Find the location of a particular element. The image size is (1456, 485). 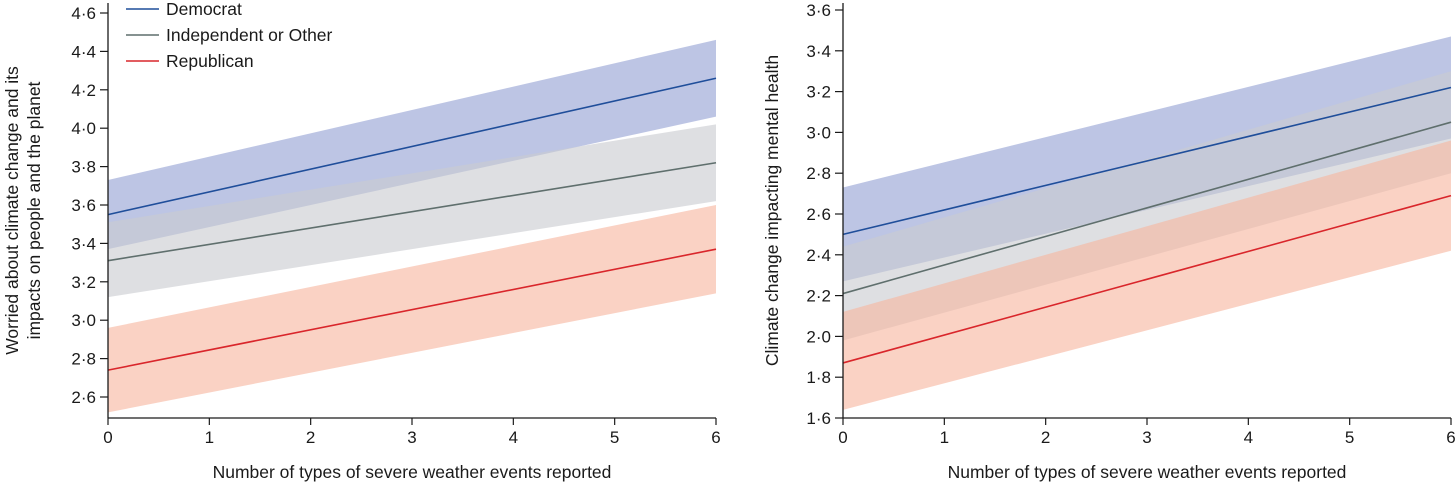

y-tick-label: 4·6 is located at coordinates (83, 13).